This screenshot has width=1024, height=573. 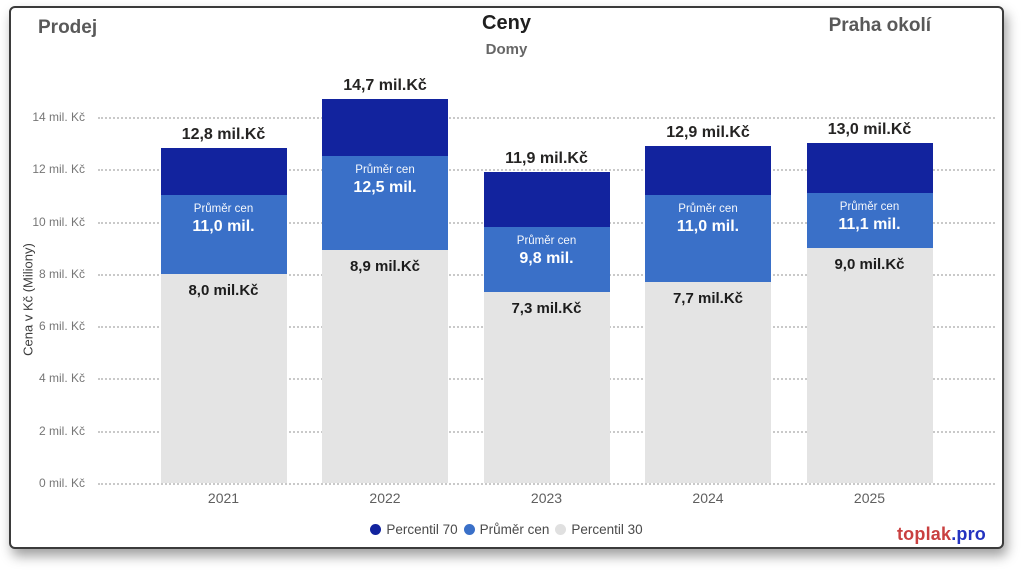 What do you see at coordinates (61, 326) in the screenshot?
I see `y-tick-label: 6 mil. Kč` at bounding box center [61, 326].